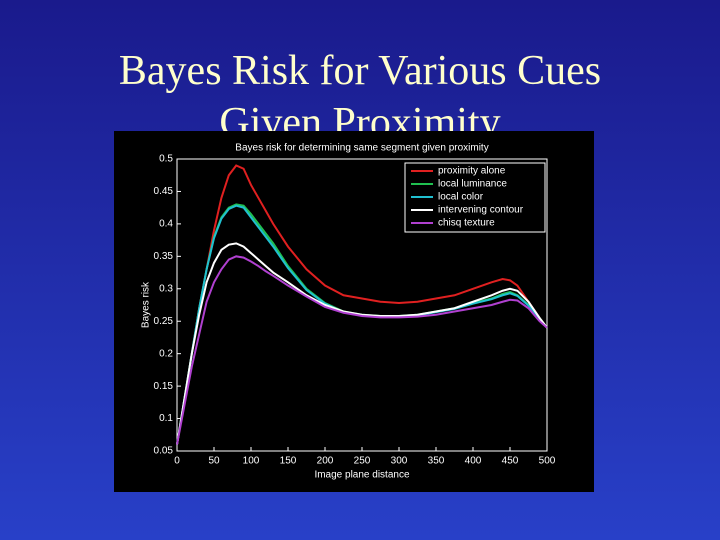 This screenshot has height=540, width=720. I want to click on x-axis-label: Image plane distance, so click(362, 475).